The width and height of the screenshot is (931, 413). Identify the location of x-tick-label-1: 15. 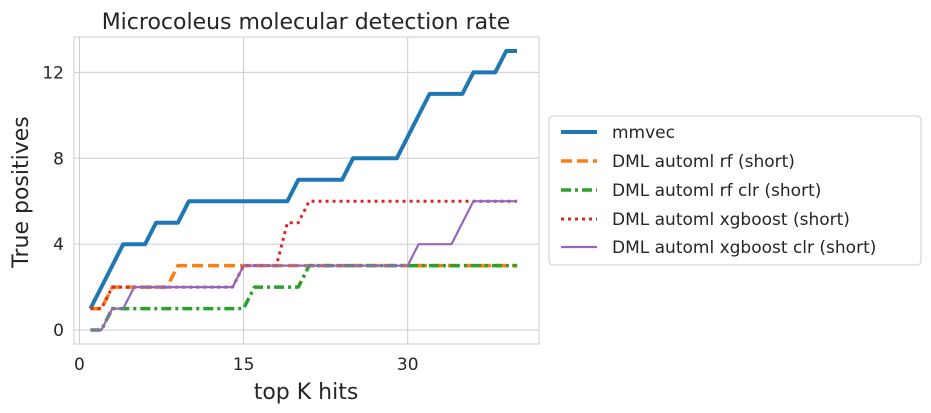
(244, 365).